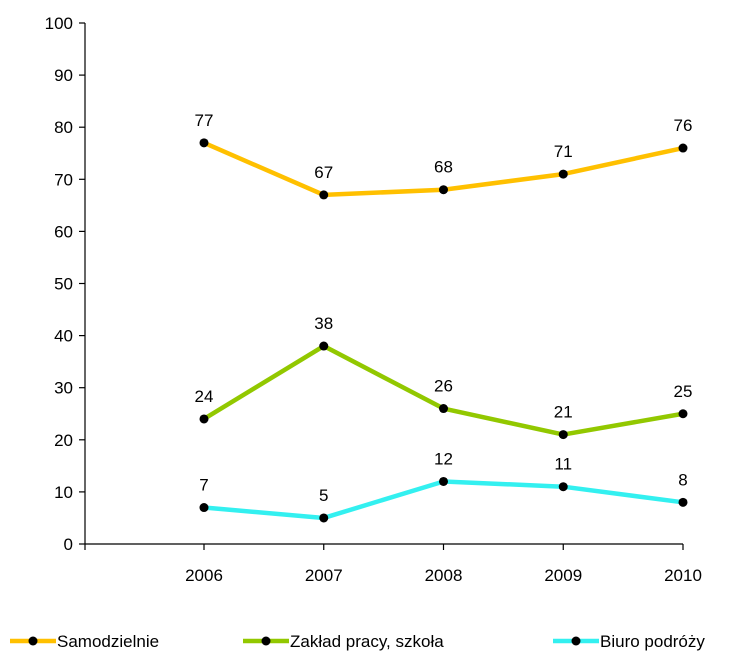 The height and width of the screenshot is (657, 737). I want to click on series-1: 77 67 68 71 76, so click(444, 155).